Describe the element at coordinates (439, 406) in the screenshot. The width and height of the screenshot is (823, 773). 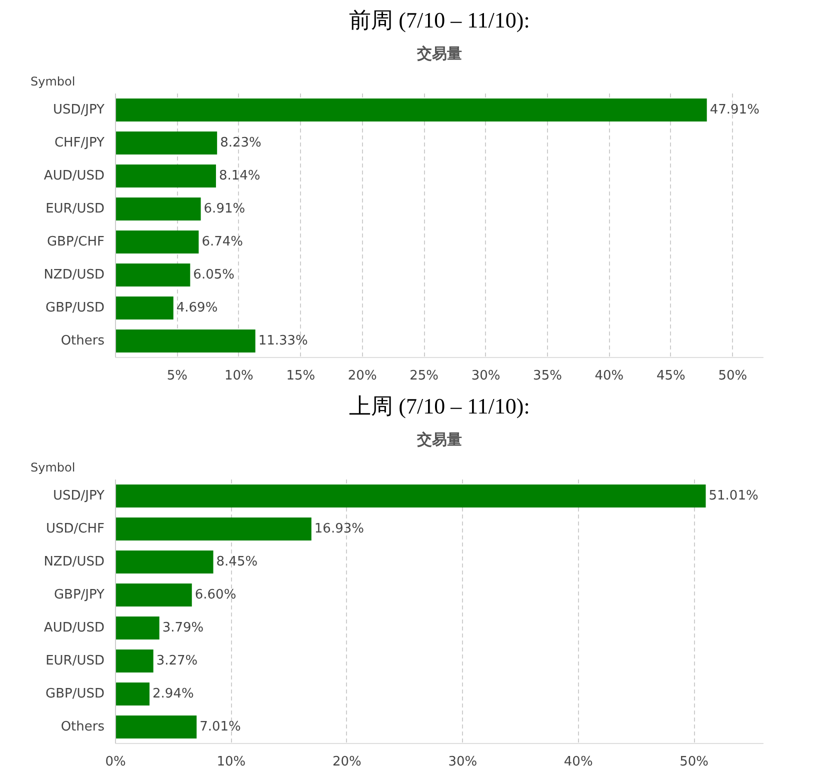
I see `chart-title: 上周 (7/10 – 11/10):` at that location.